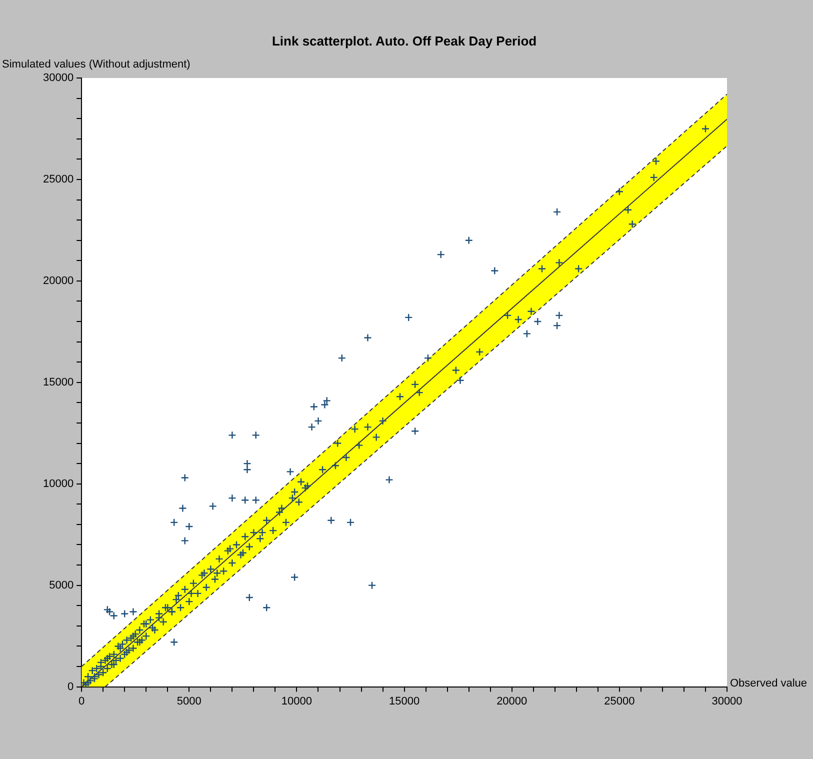 The width and height of the screenshot is (813, 759). Describe the element at coordinates (58, 382) in the screenshot. I see `y-tick-label: 15000` at that location.